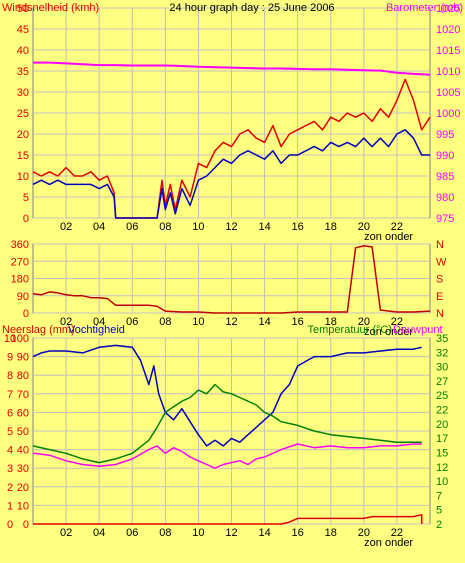 The image size is (465, 563). Describe the element at coordinates (10, 376) in the screenshot. I see `left-tick-label-2: 8` at that location.